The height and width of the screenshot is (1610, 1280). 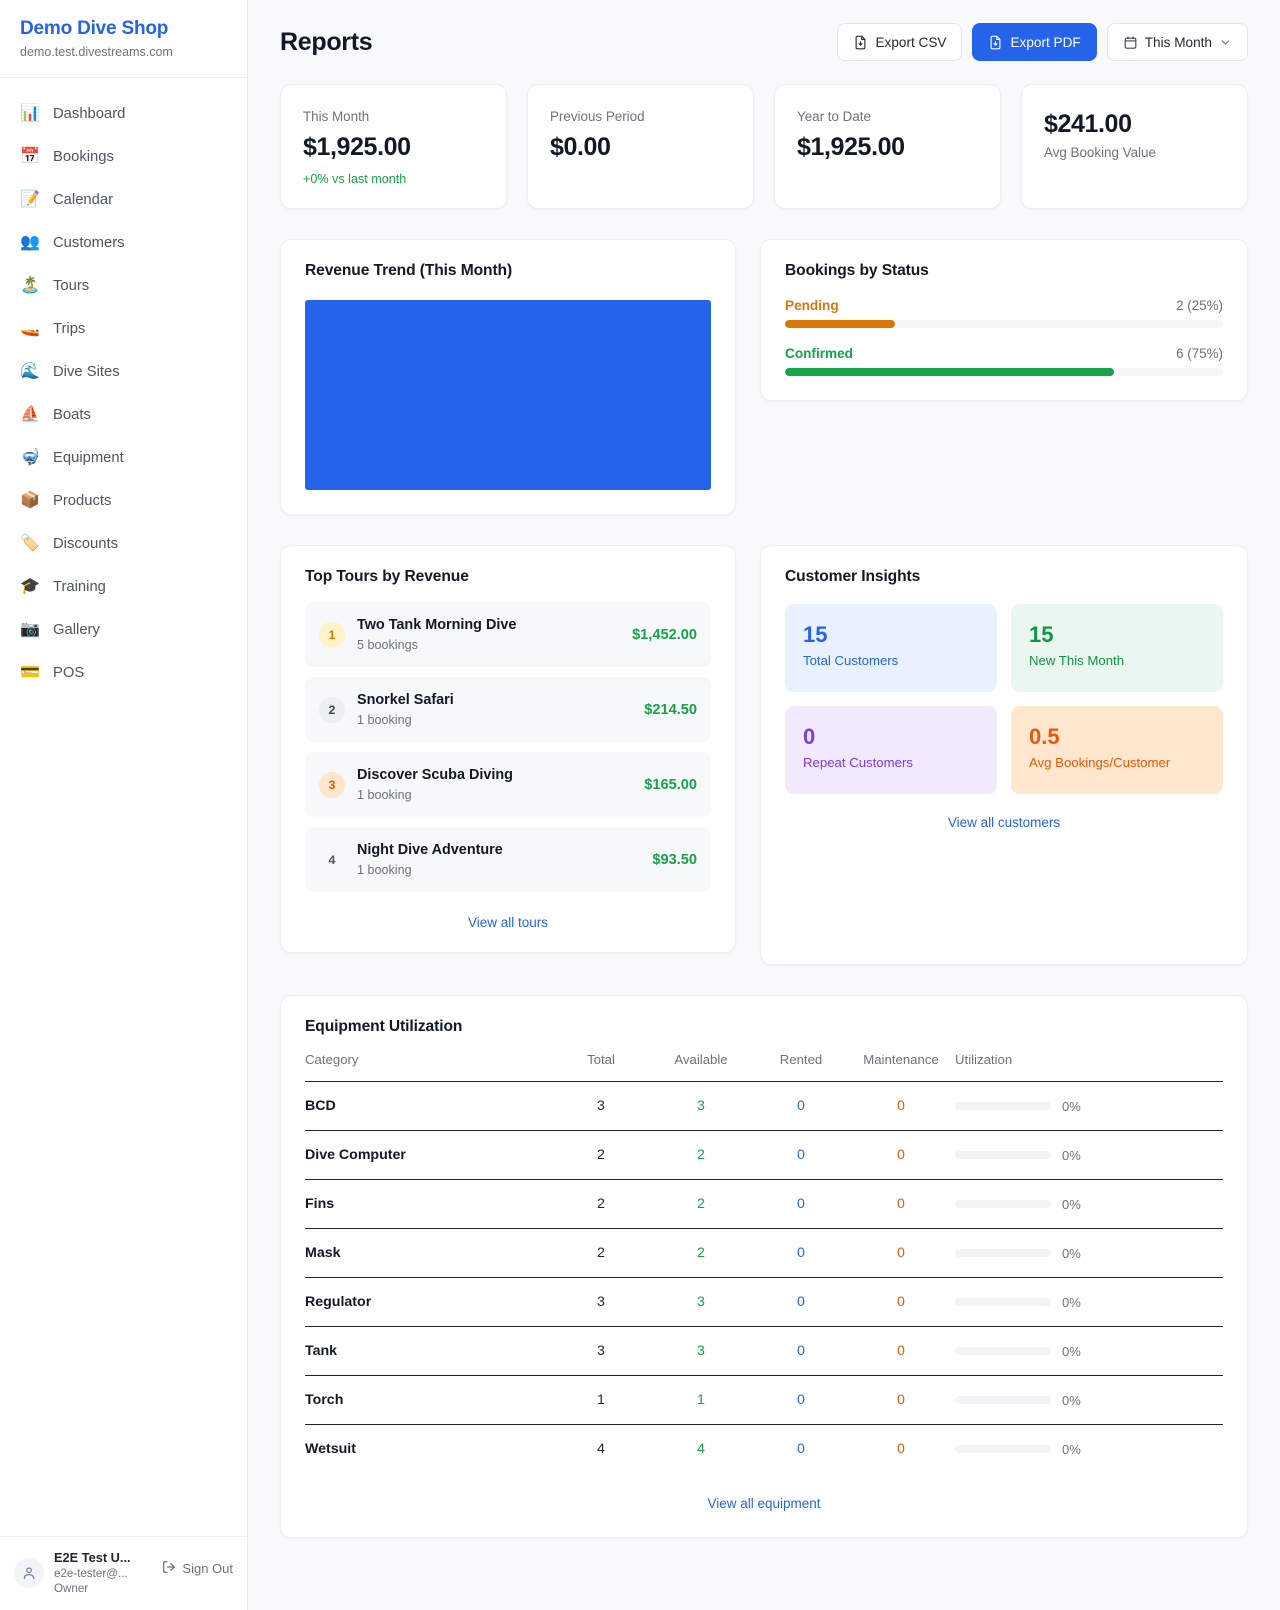 I want to click on equipment-total: 2, so click(x=605, y=1253).